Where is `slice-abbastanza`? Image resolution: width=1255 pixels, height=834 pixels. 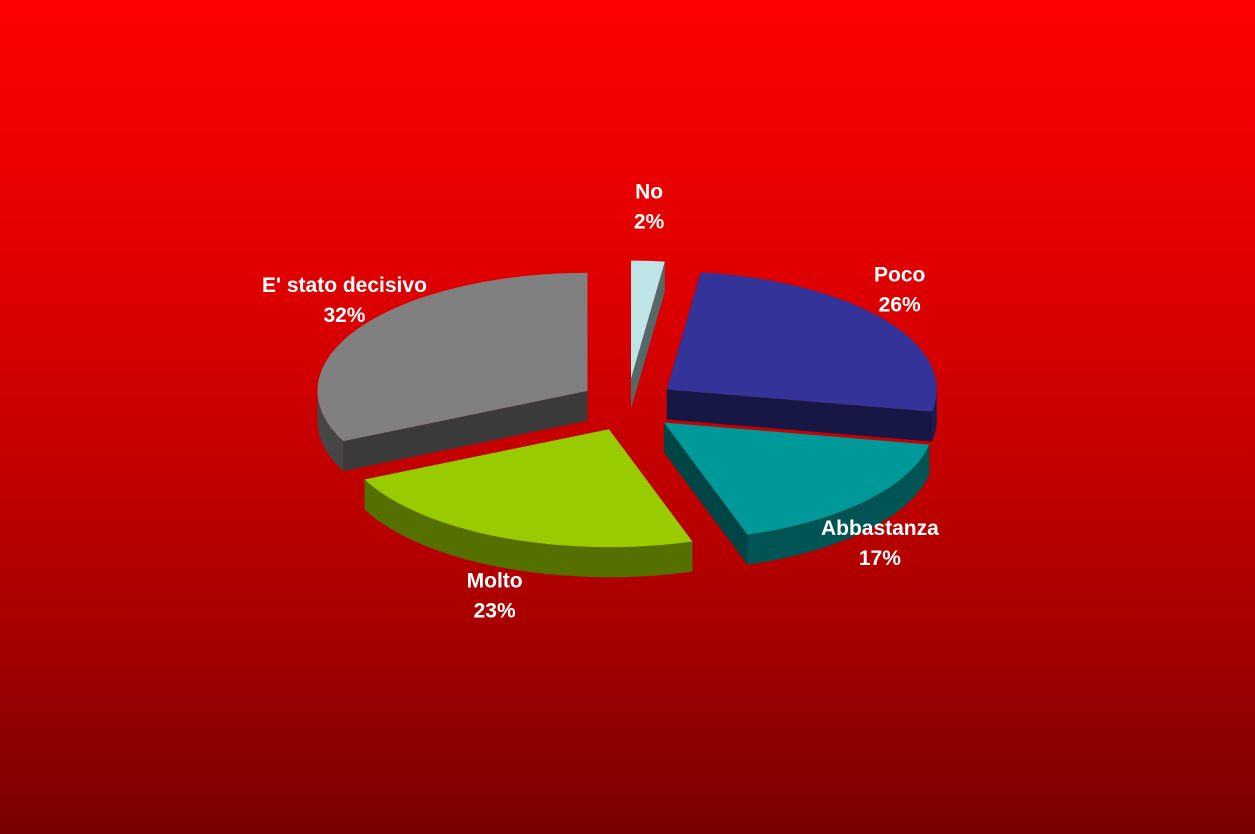 slice-abbastanza is located at coordinates (797, 493).